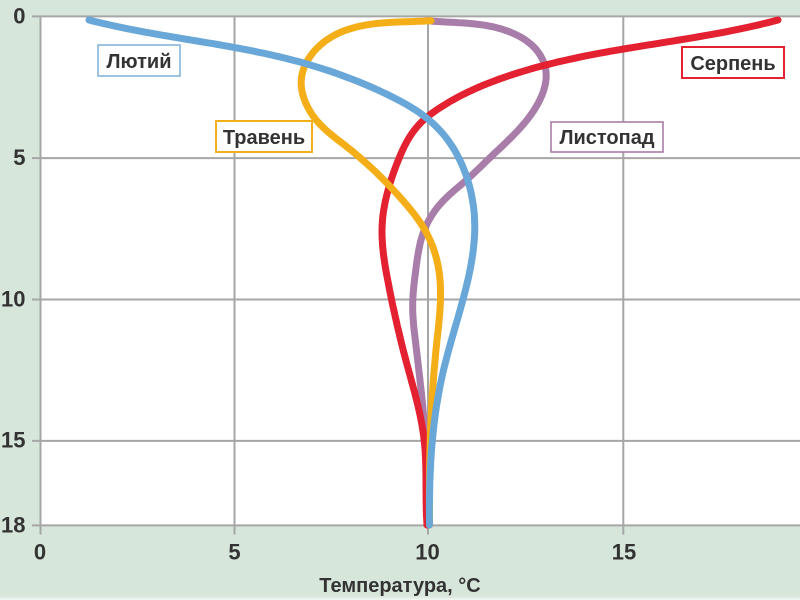 The image size is (800, 600). What do you see at coordinates (13, 525) in the screenshot?
I see `svg-text: 18` at bounding box center [13, 525].